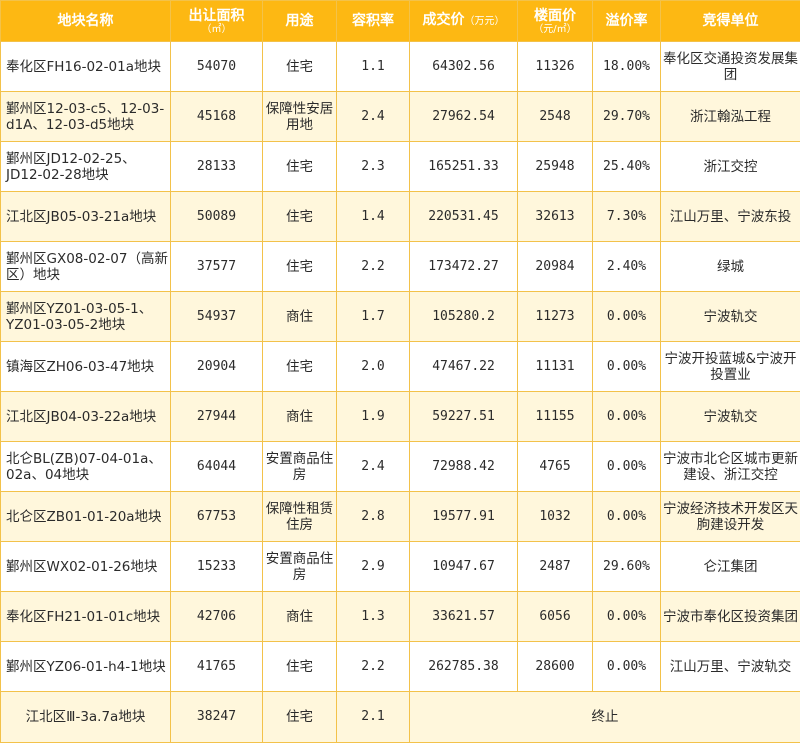  What do you see at coordinates (626, 566) in the screenshot?
I see `cell-premium: 29.60%` at bounding box center [626, 566].